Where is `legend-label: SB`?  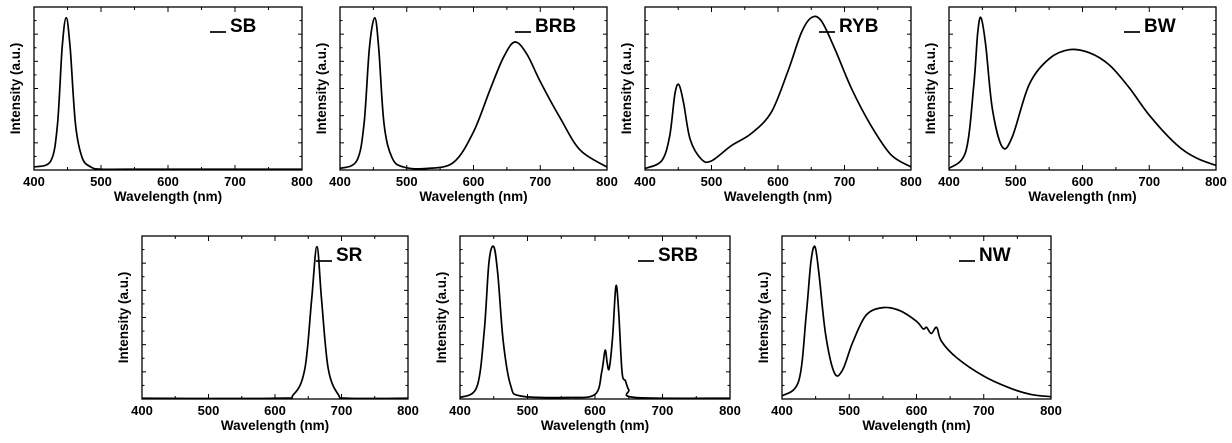 legend-label: SB is located at coordinates (243, 26).